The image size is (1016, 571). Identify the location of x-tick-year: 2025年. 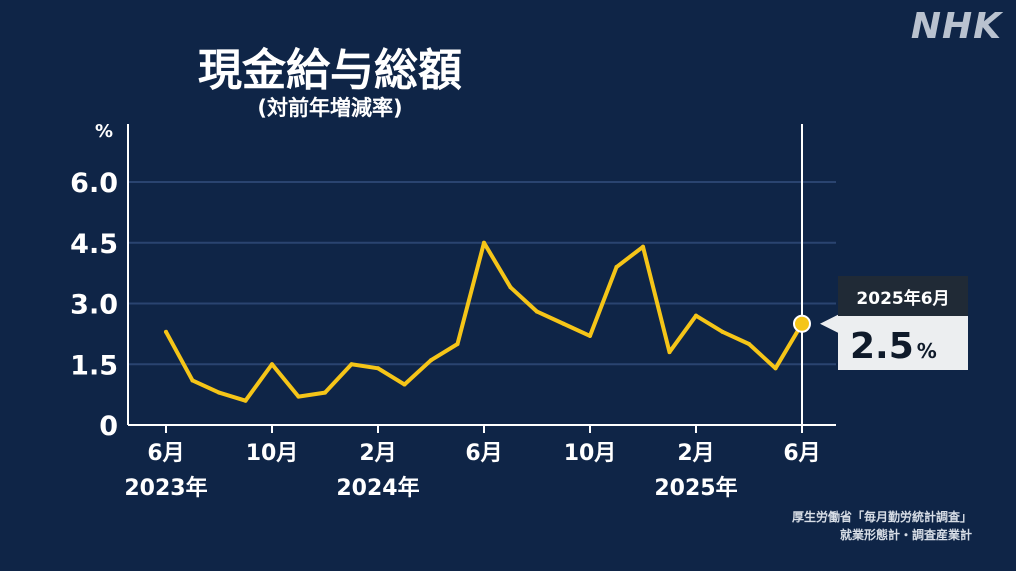
(695, 488).